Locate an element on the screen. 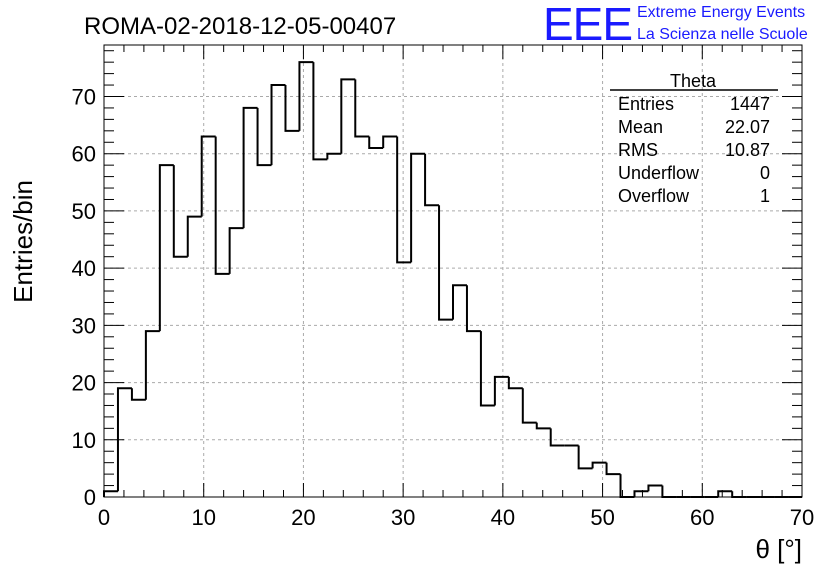 Image resolution: width=836 pixels, height=572 pixels. y-tick-label: 50 is located at coordinates (84, 211).